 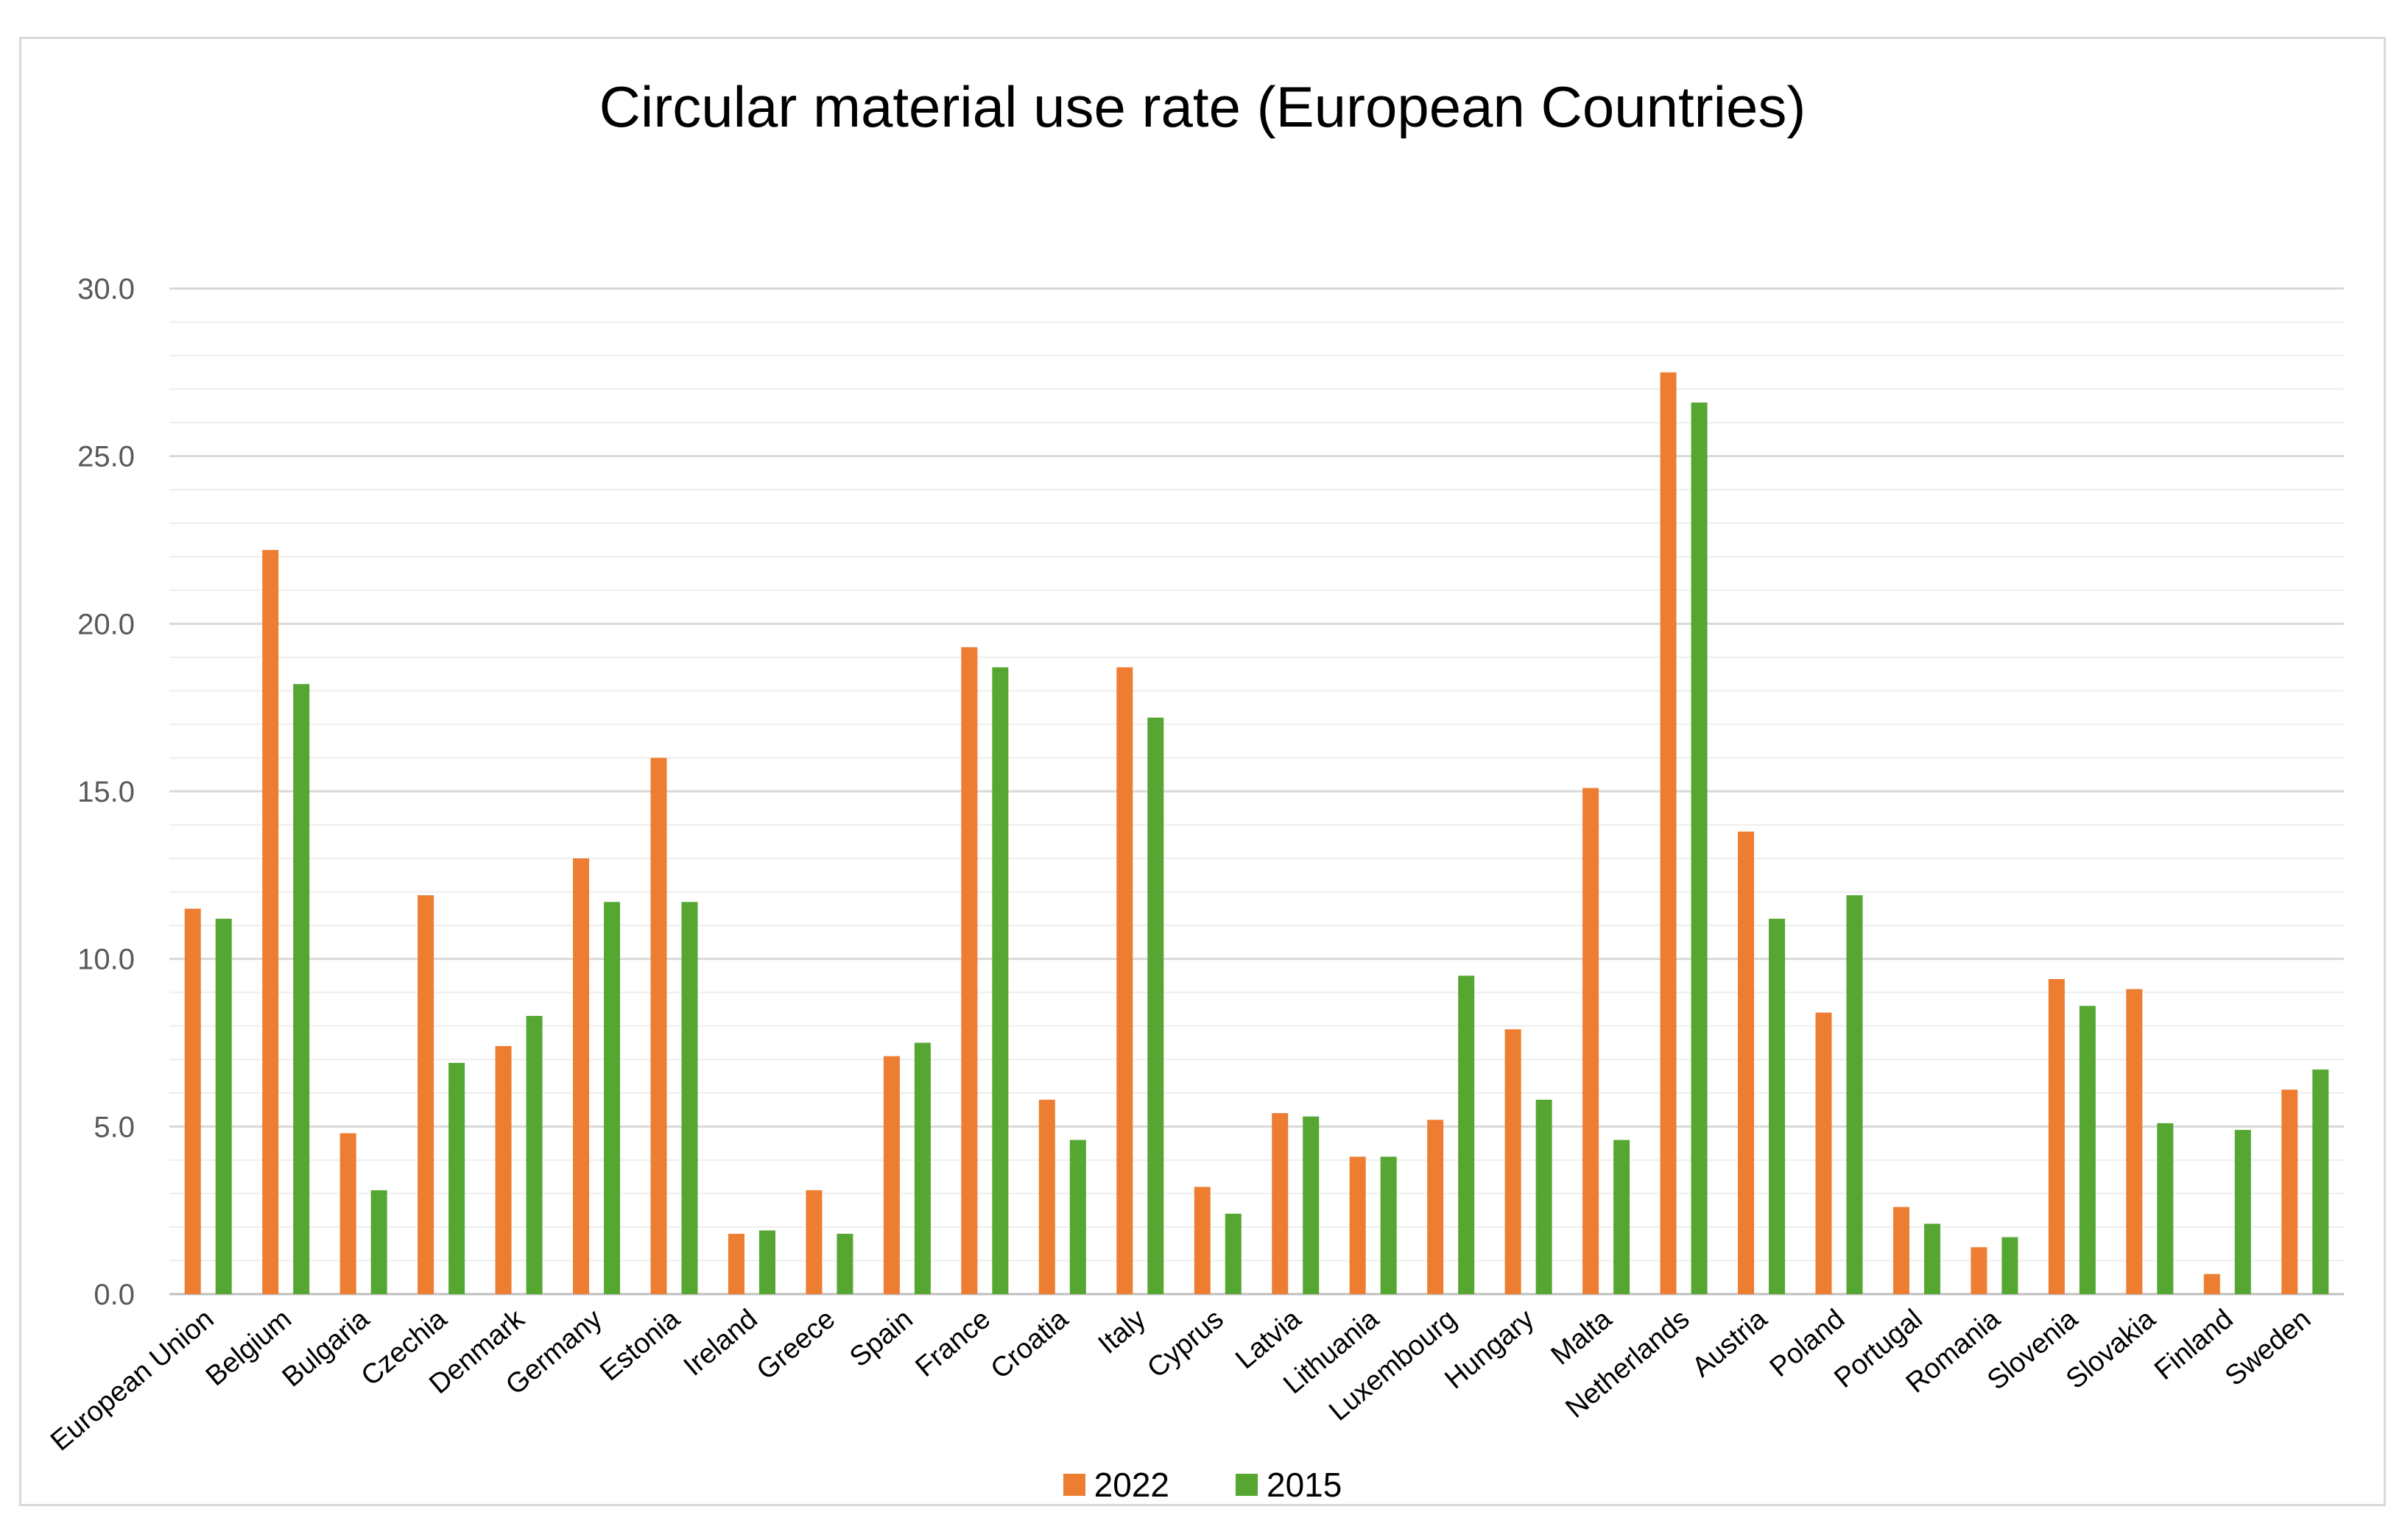 What do you see at coordinates (2289, 1191) in the screenshot?
I see `bar-2022-sweden` at bounding box center [2289, 1191].